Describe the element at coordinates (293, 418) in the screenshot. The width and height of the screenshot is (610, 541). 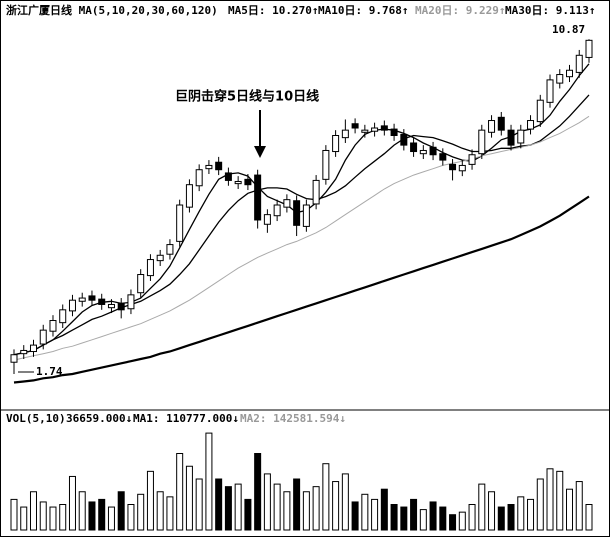
I see `volume-header-text: MA2: 142581.594↓` at that location.